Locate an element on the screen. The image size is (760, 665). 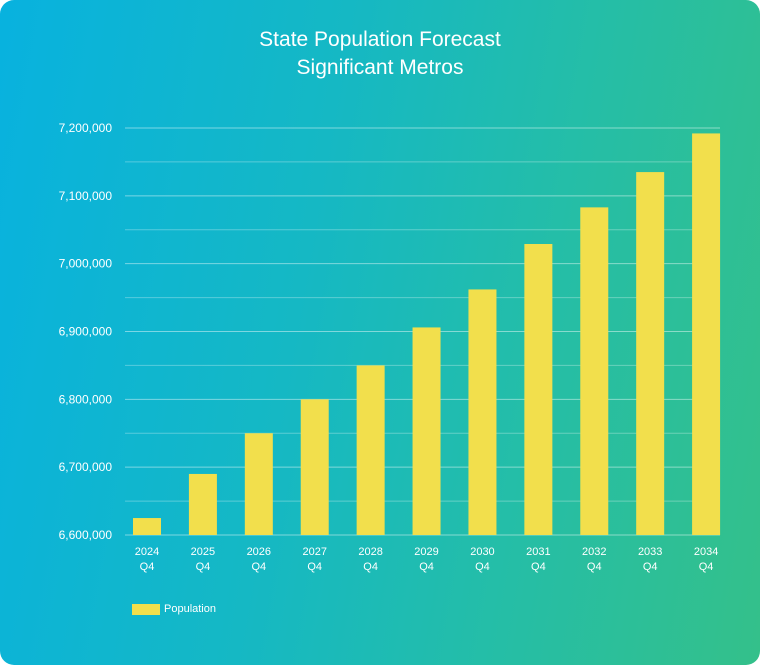
y-tick-label: 7,000,000 is located at coordinates (86, 264).